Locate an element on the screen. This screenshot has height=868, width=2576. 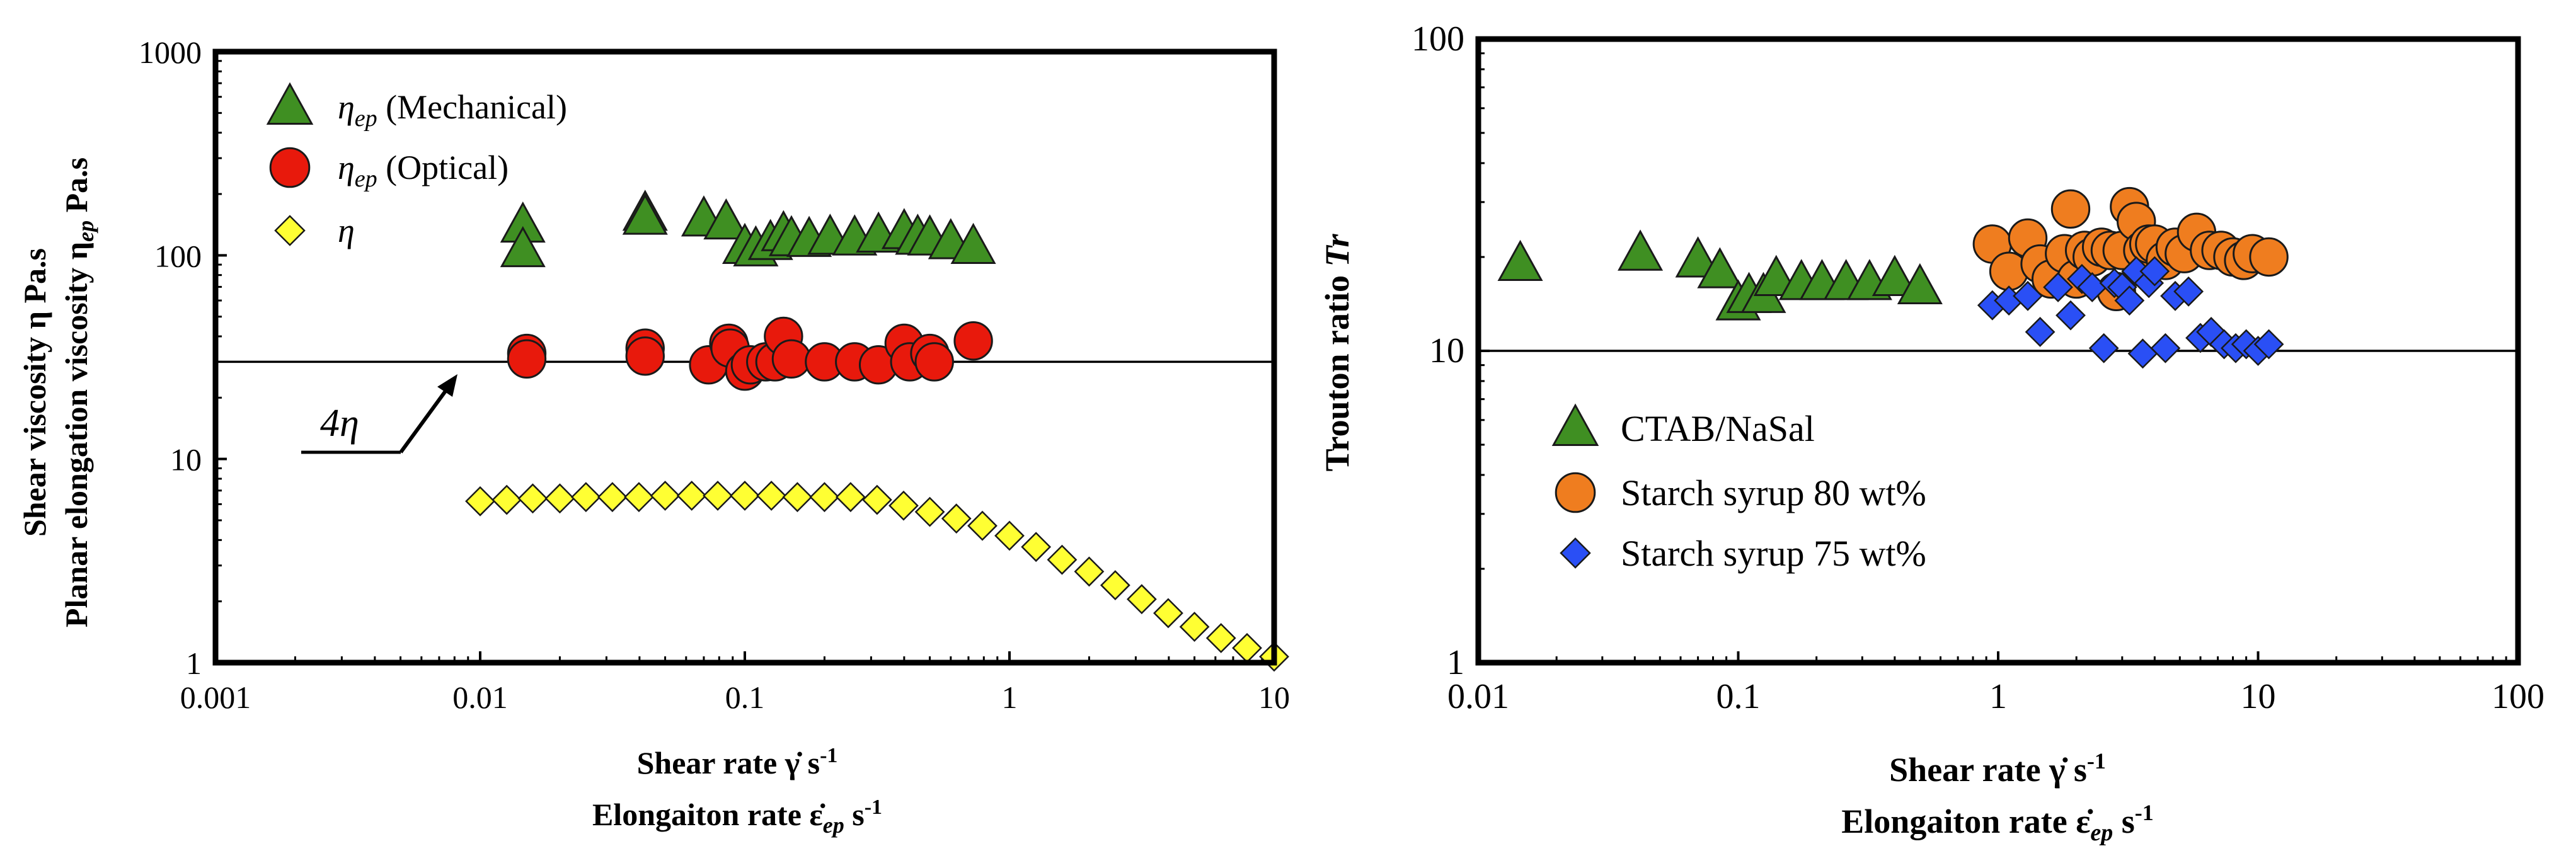
left-y-axis-title-1: Shear viscosity η Pa.s is located at coordinates (34, 392).